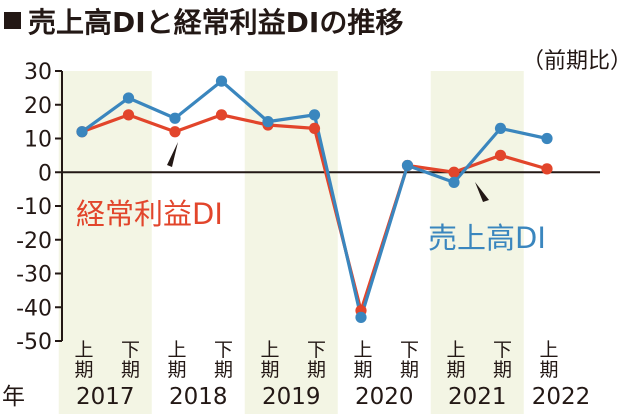  What do you see at coordinates (172, 154) in the screenshot?
I see `profit-callout-pointer` at bounding box center [172, 154].